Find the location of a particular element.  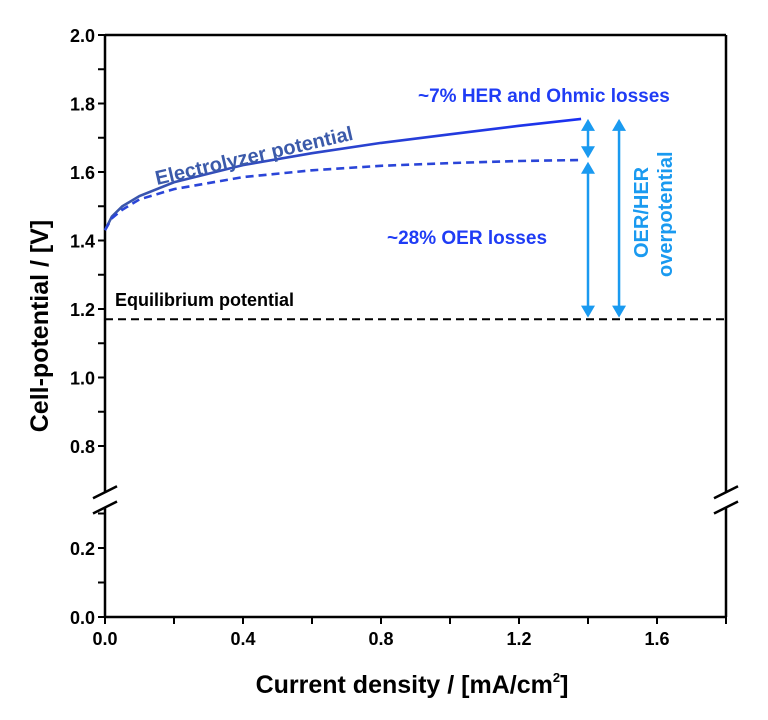

x-tick-label: 0.8 is located at coordinates (380, 639).